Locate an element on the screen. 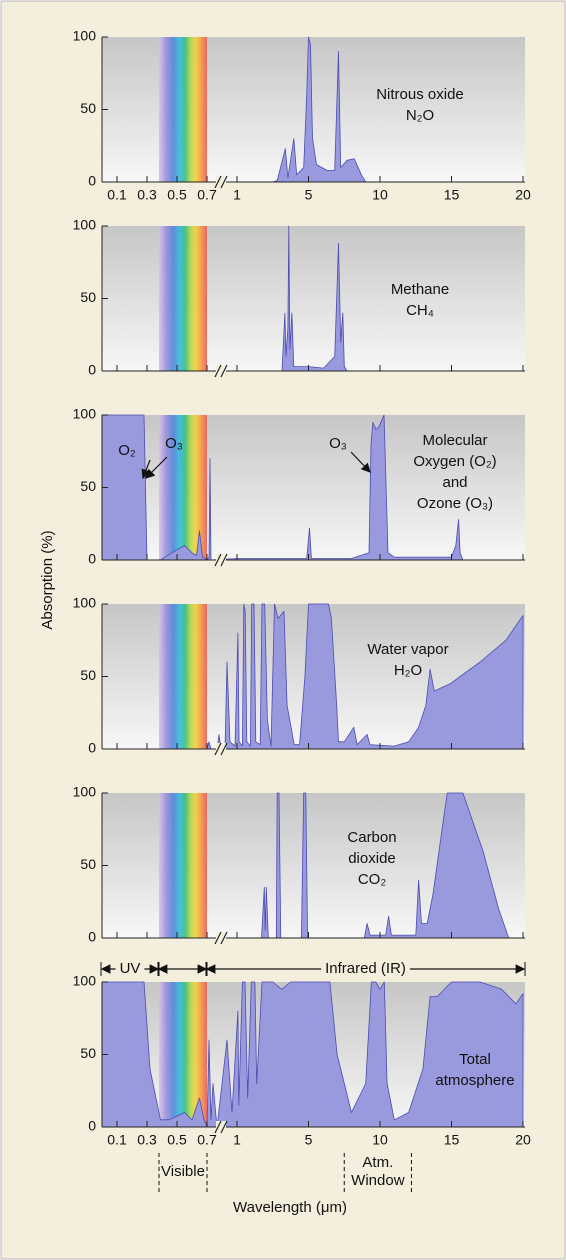 The height and width of the screenshot is (1260, 566). gas-label: Nitrous oxide is located at coordinates (420, 94).